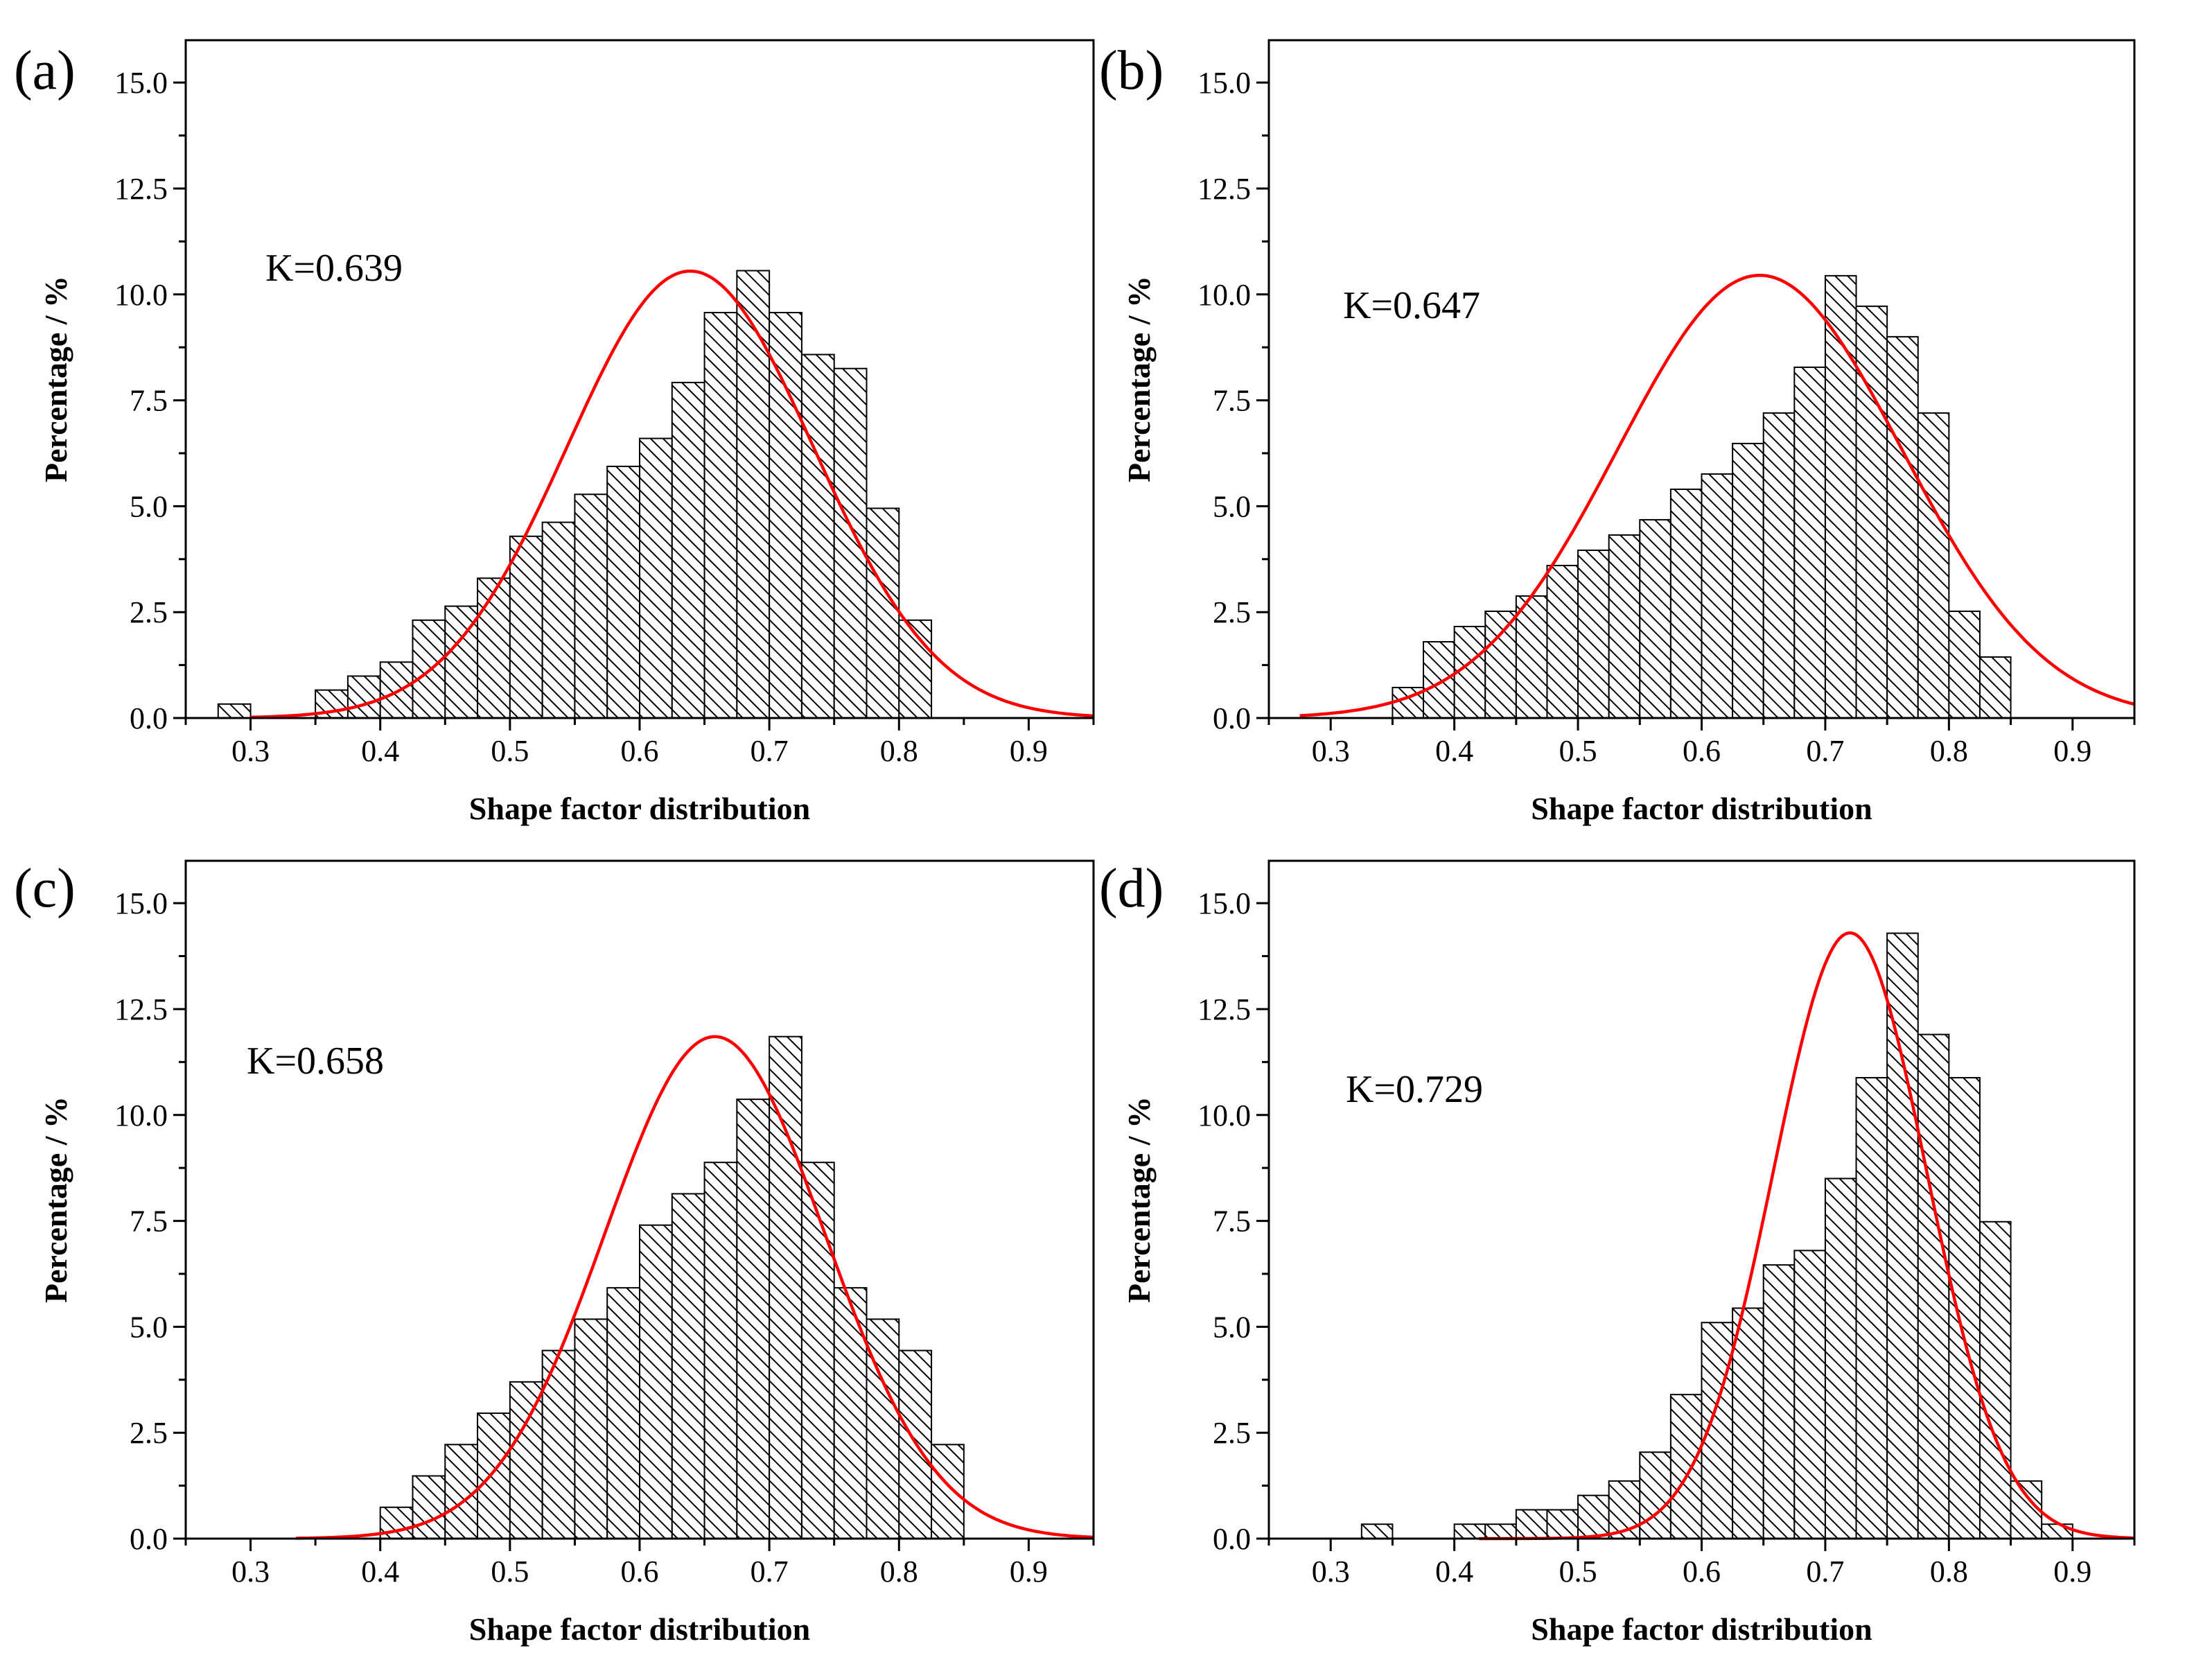 The width and height of the screenshot is (2194, 1680). I want to click on y-tick-label: 7.5, so click(149, 1222).